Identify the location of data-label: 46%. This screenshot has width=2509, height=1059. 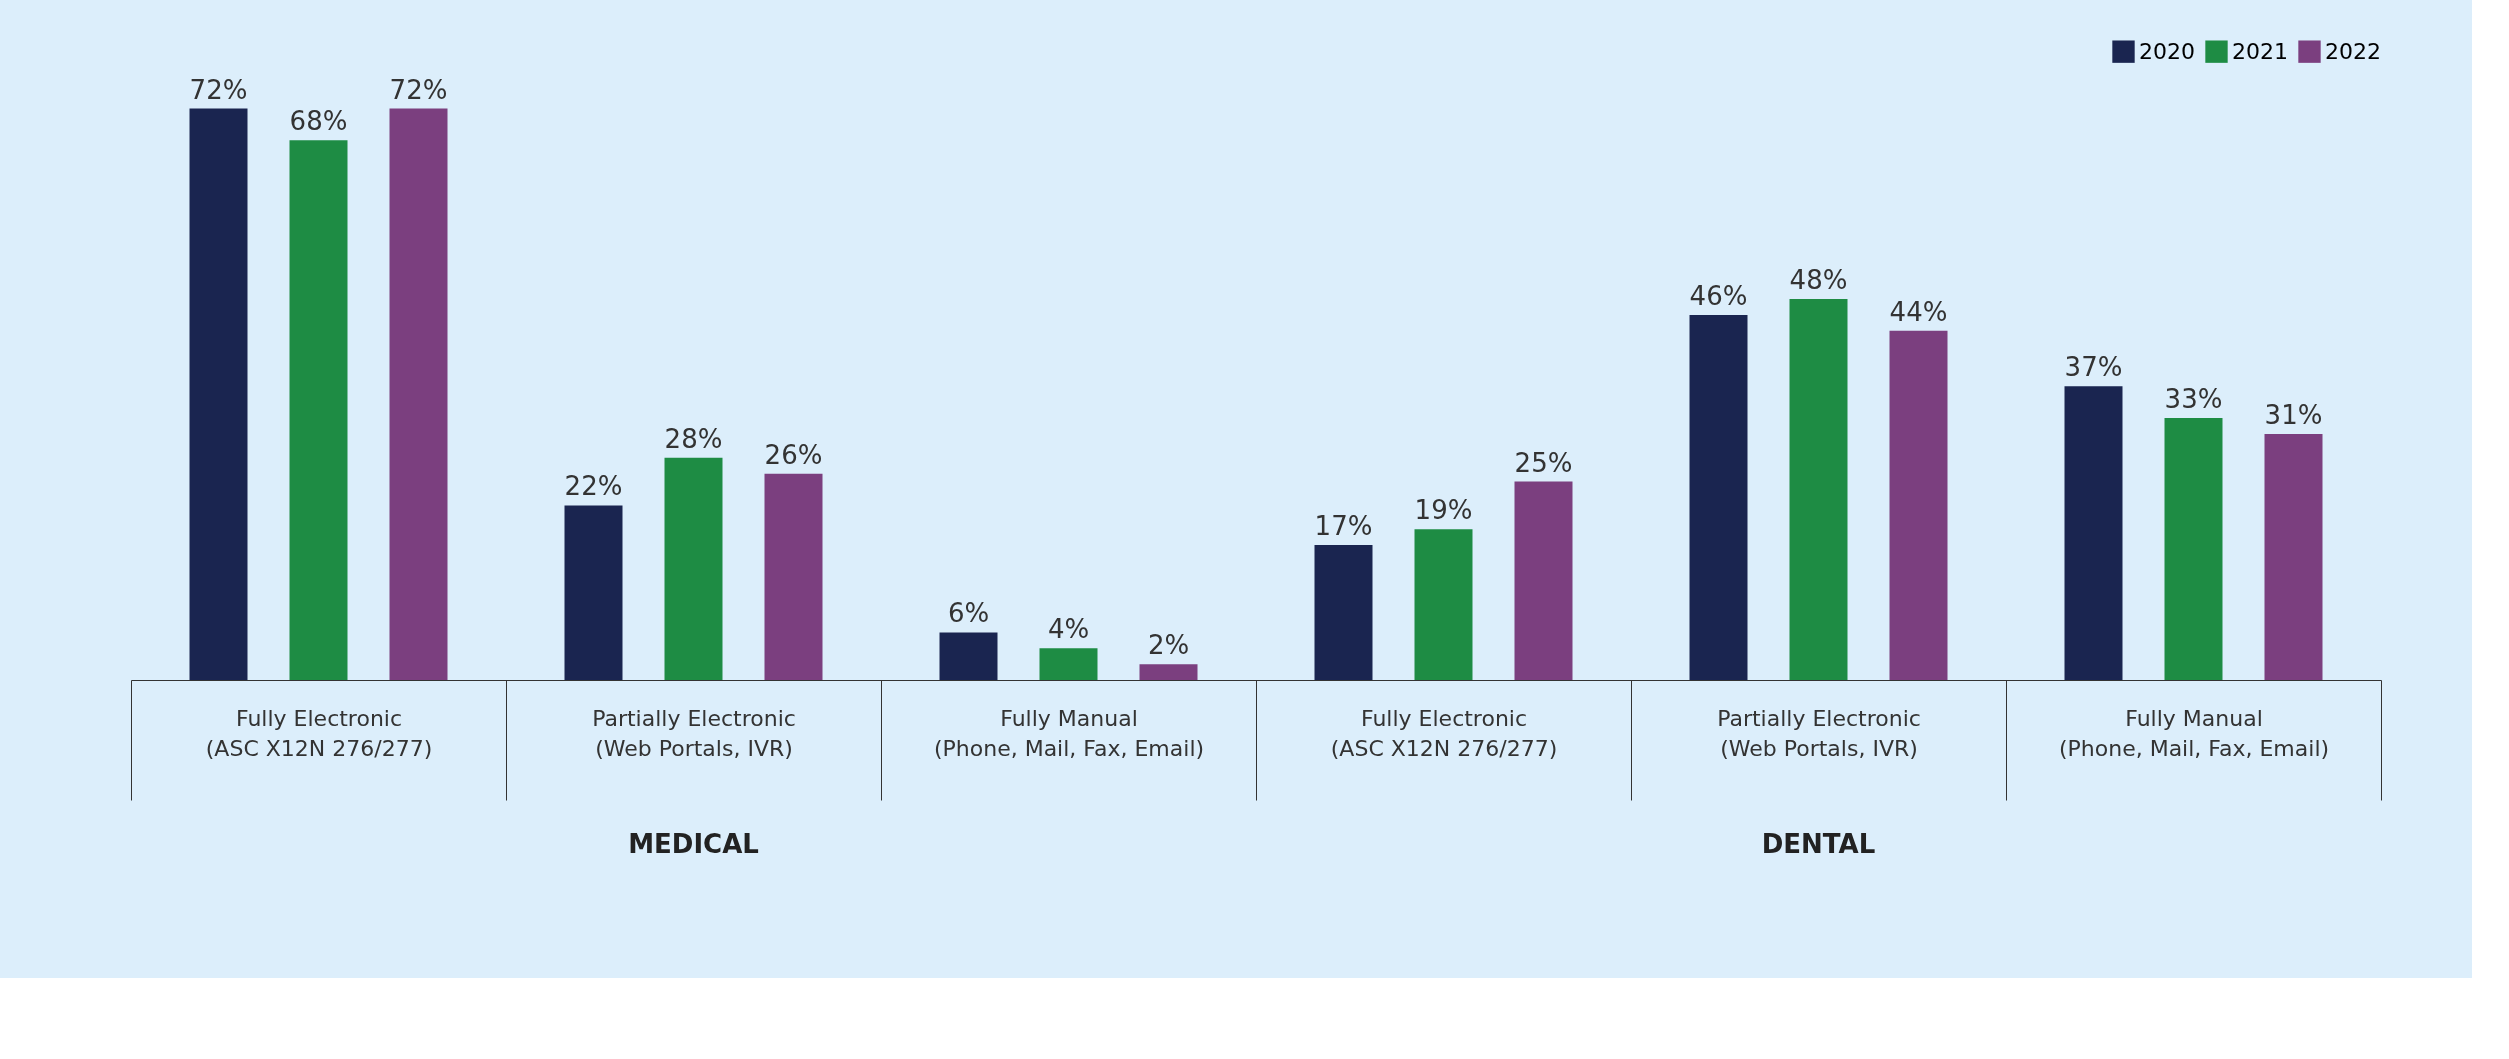
(1718, 295).